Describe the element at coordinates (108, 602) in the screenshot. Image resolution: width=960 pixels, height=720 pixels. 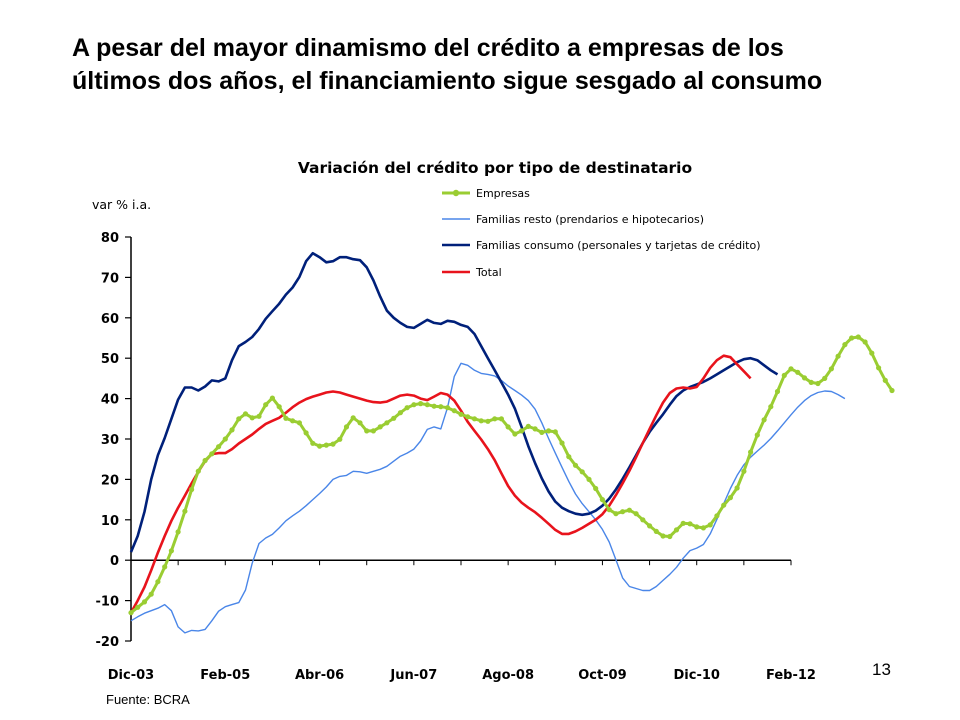
I see `y-tick-label: -10` at that location.